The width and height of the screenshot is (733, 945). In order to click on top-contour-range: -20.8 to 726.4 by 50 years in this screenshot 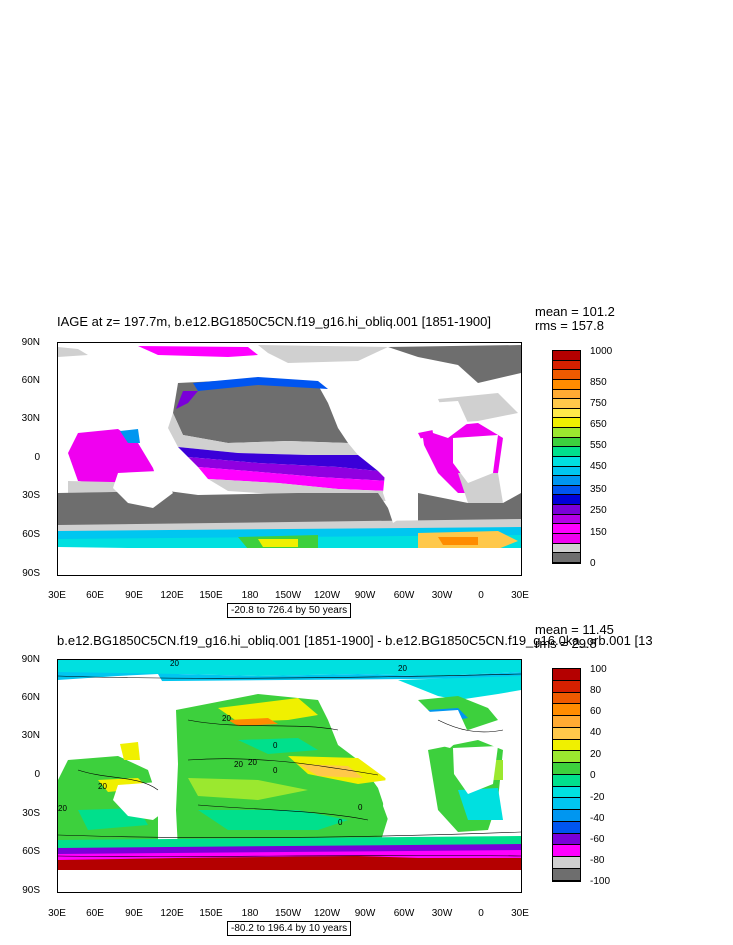, I will do `click(289, 610)`.